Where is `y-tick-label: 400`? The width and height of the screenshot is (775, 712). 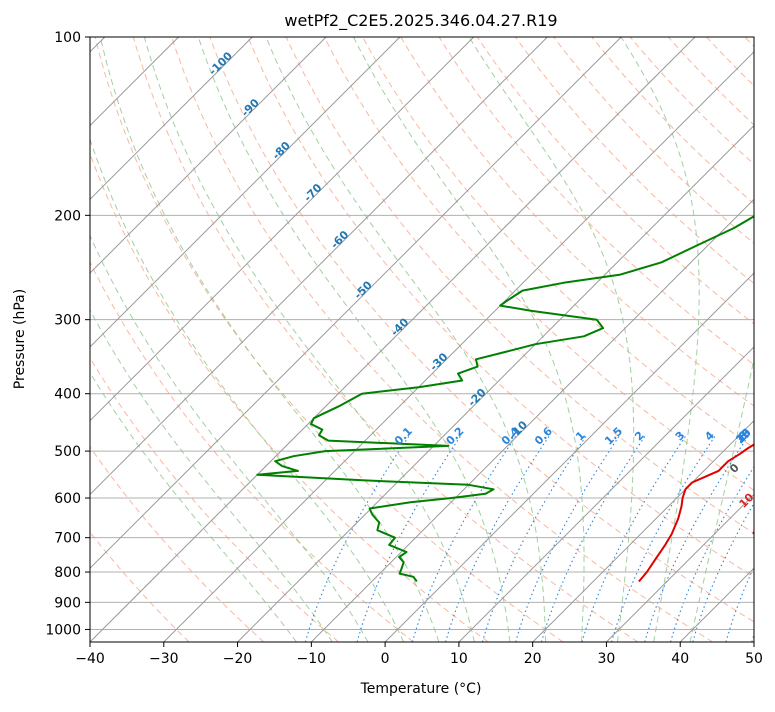
y-tick-label: 400 is located at coordinates (67, 395).